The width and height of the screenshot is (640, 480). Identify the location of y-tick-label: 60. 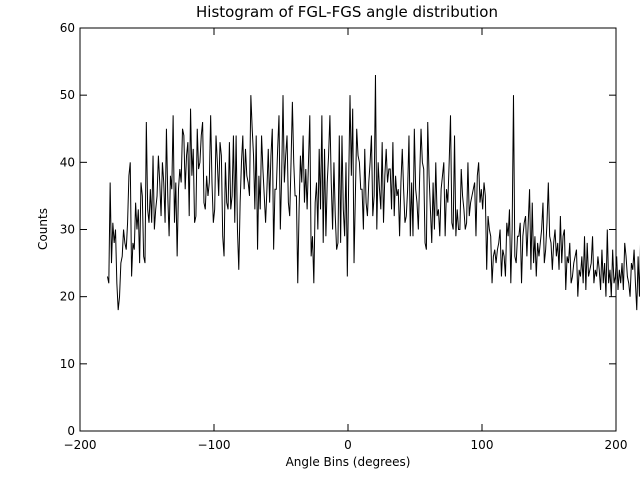
(67, 28).